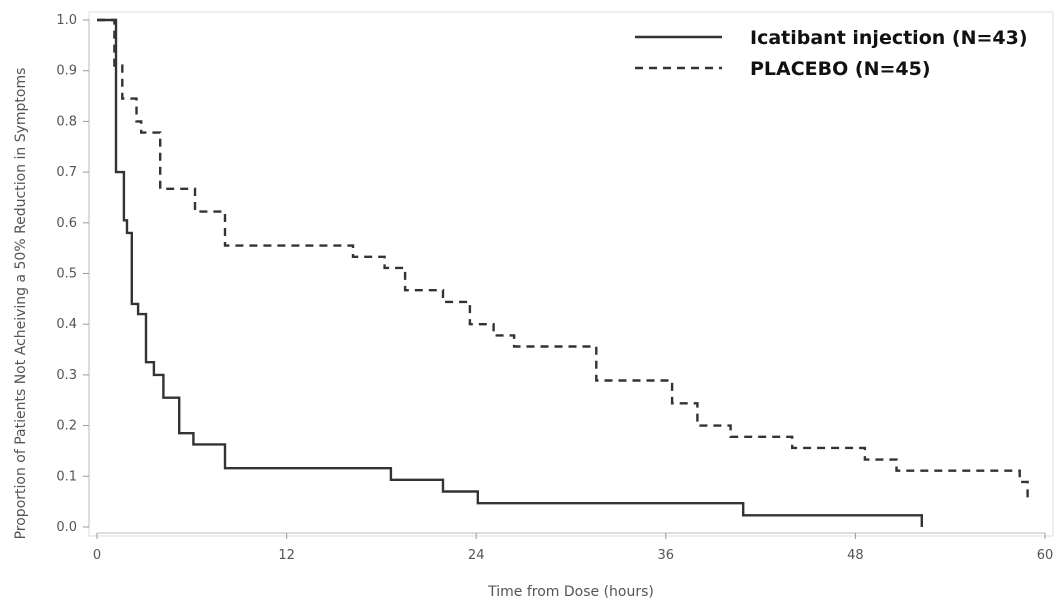  Describe the element at coordinates (286, 555) in the screenshot. I see `x-tick-label: 12` at that location.